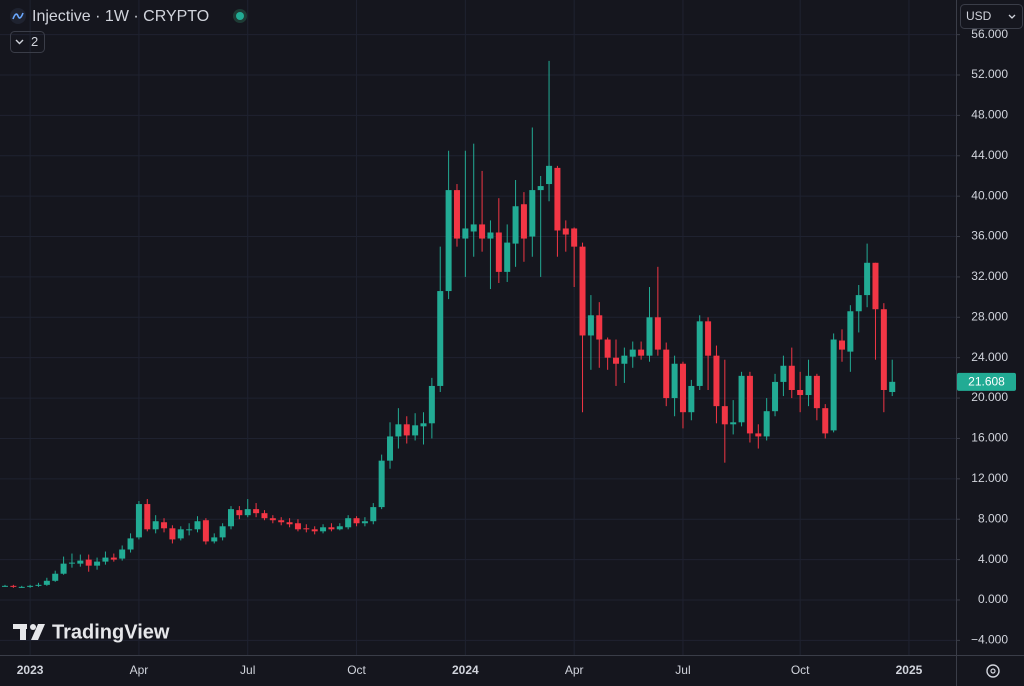 This screenshot has height=686, width=1024. What do you see at coordinates (27, 42) in the screenshot?
I see `indicators-toggle` at bounding box center [27, 42].